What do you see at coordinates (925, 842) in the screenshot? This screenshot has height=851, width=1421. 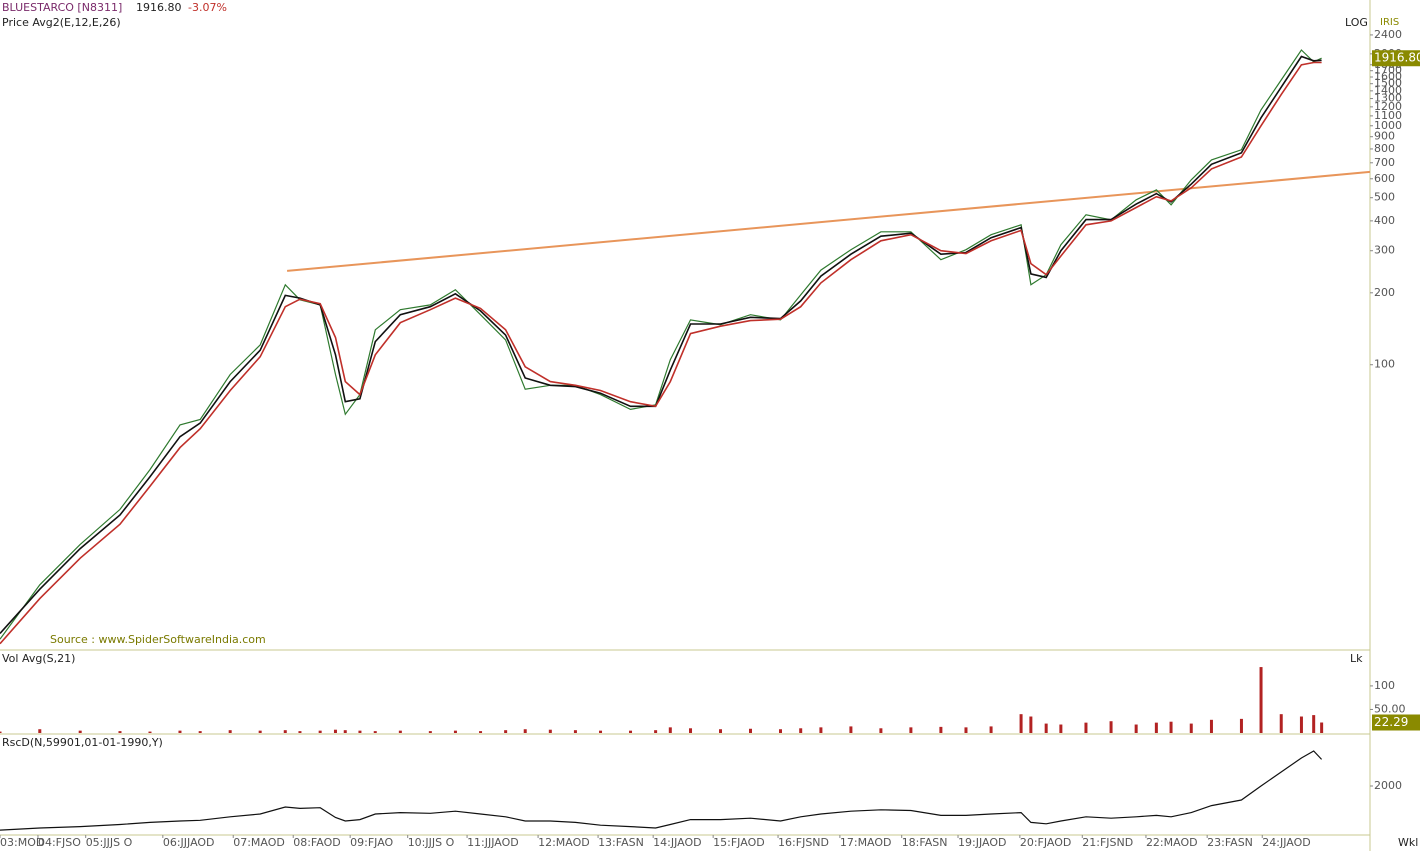 I see `x-tick-label: 18:FASN` at bounding box center [925, 842].